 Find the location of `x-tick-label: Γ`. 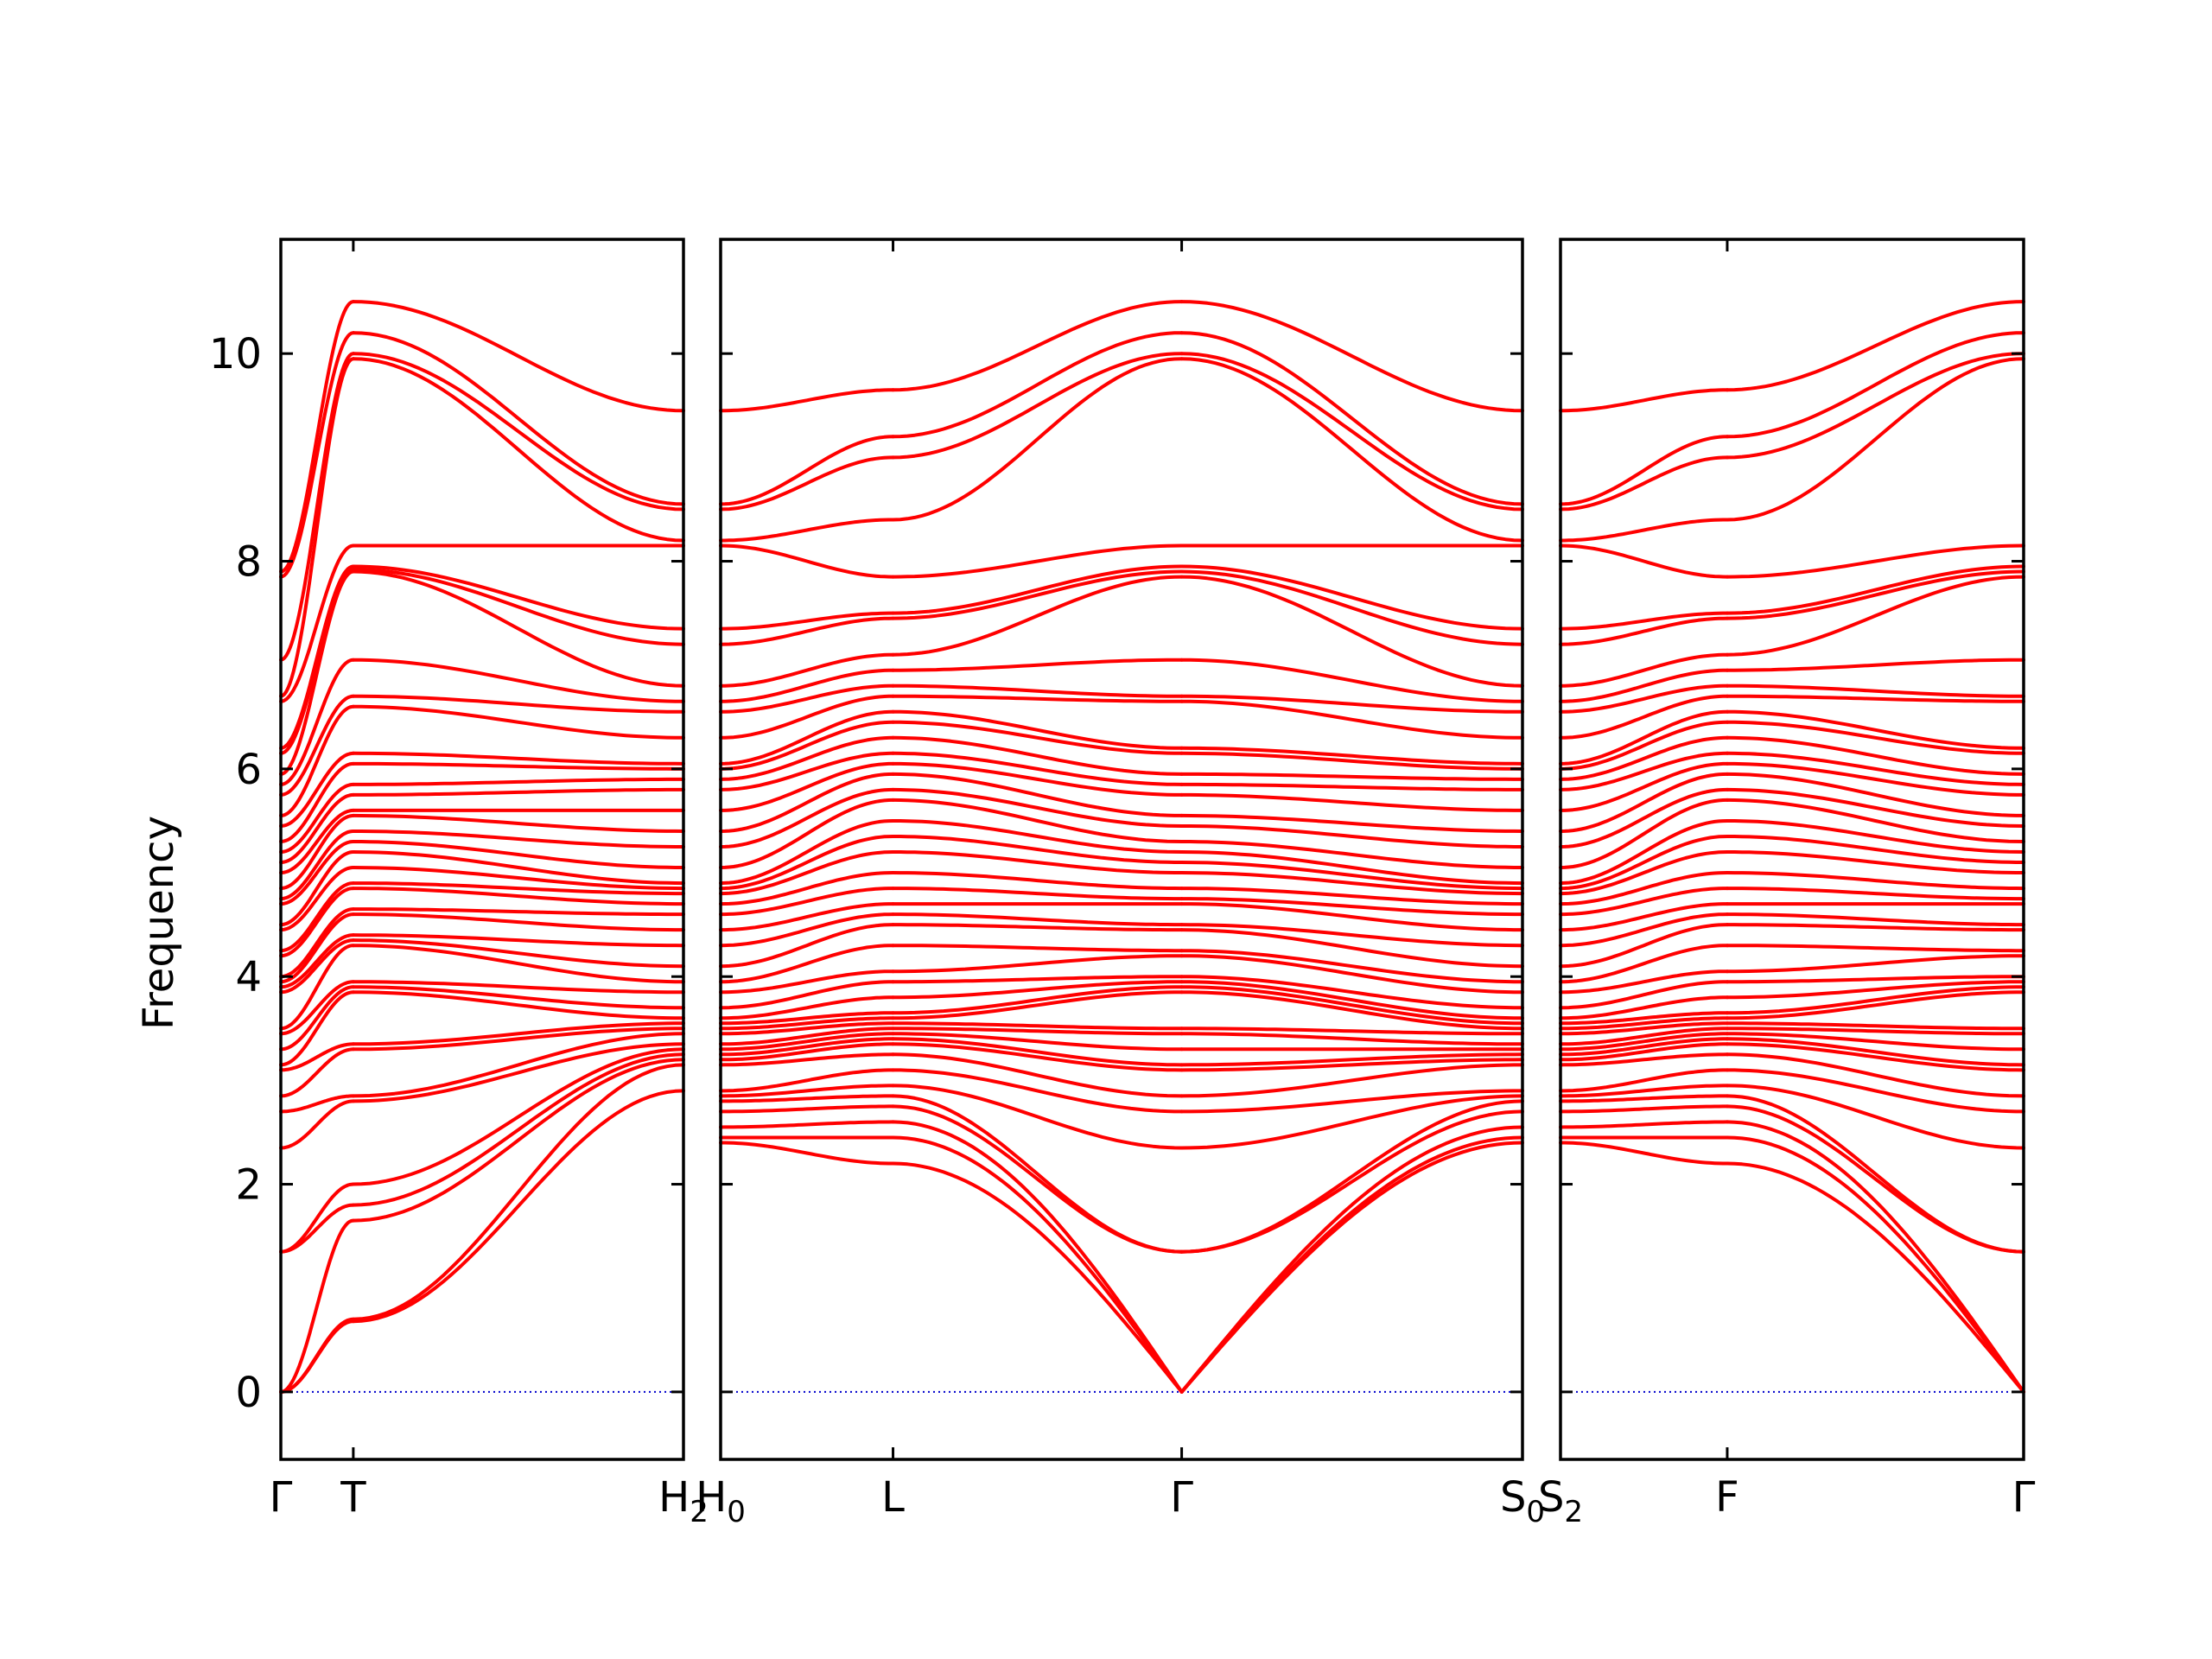

x-tick-label: Γ is located at coordinates (2024, 1497).